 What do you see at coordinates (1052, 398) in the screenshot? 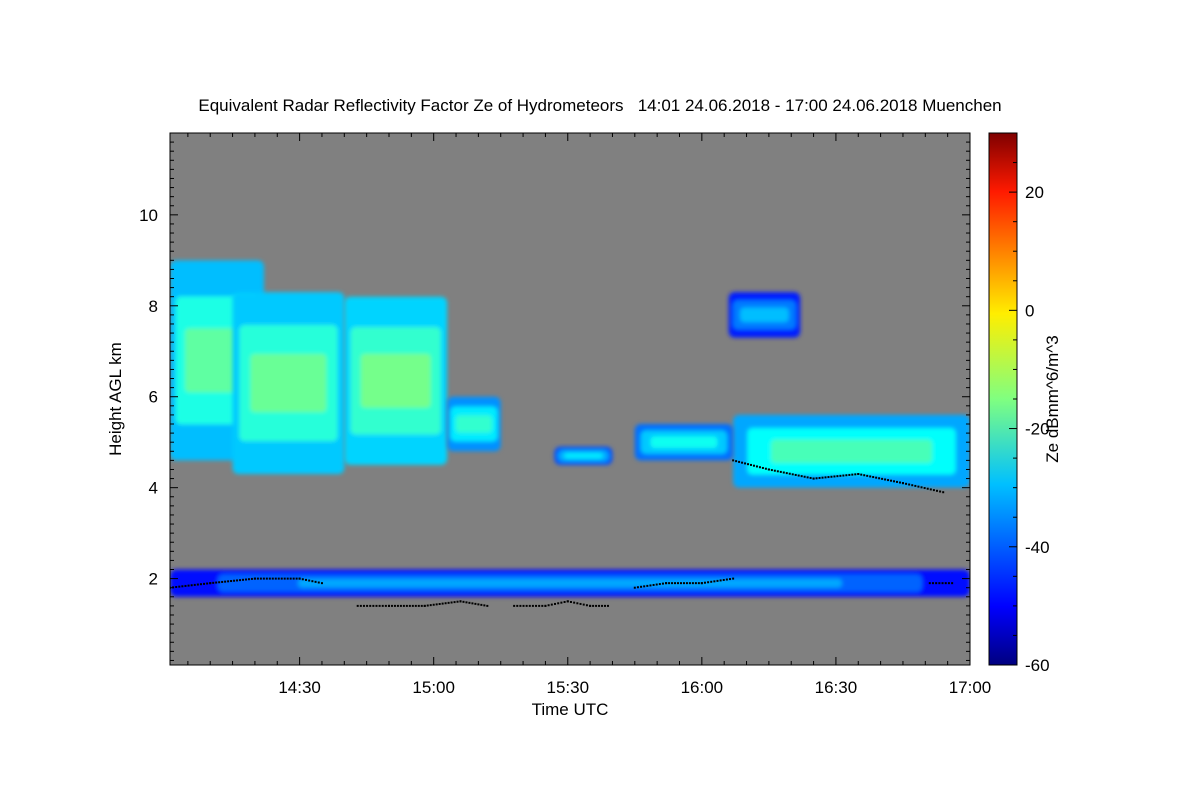
I see `colorbar-label: Ze dBmm^6/m^3` at bounding box center [1052, 398].